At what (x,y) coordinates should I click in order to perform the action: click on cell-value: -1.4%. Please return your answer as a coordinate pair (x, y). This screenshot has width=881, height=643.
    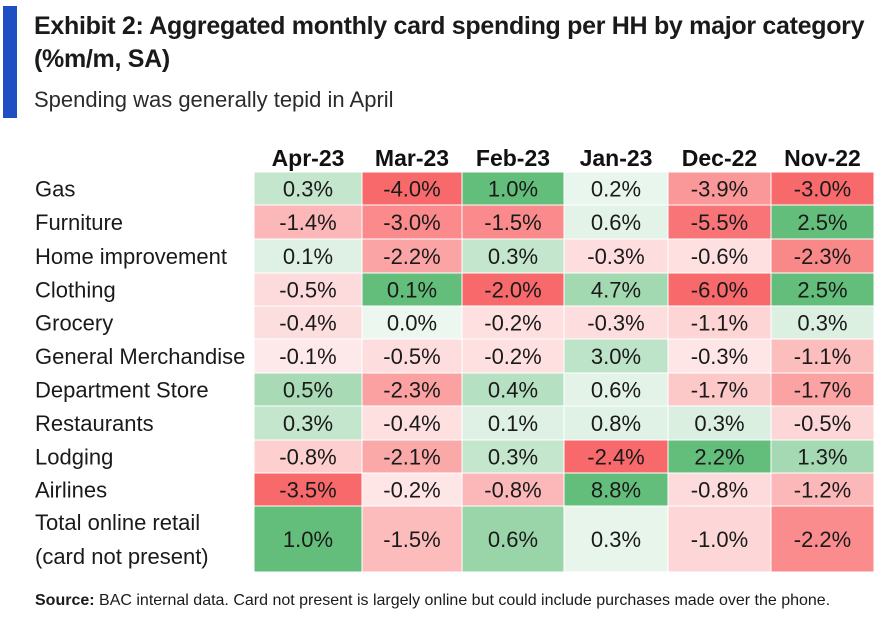
    Looking at the image, I should click on (307, 222).